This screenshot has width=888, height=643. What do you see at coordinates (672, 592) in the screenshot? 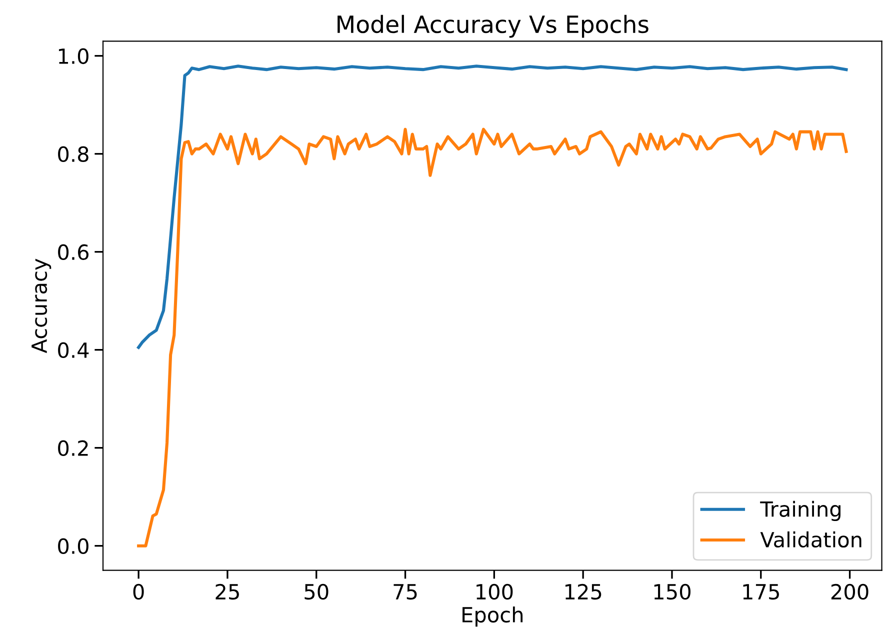
I see `x-tick-label: 150` at bounding box center [672, 592].